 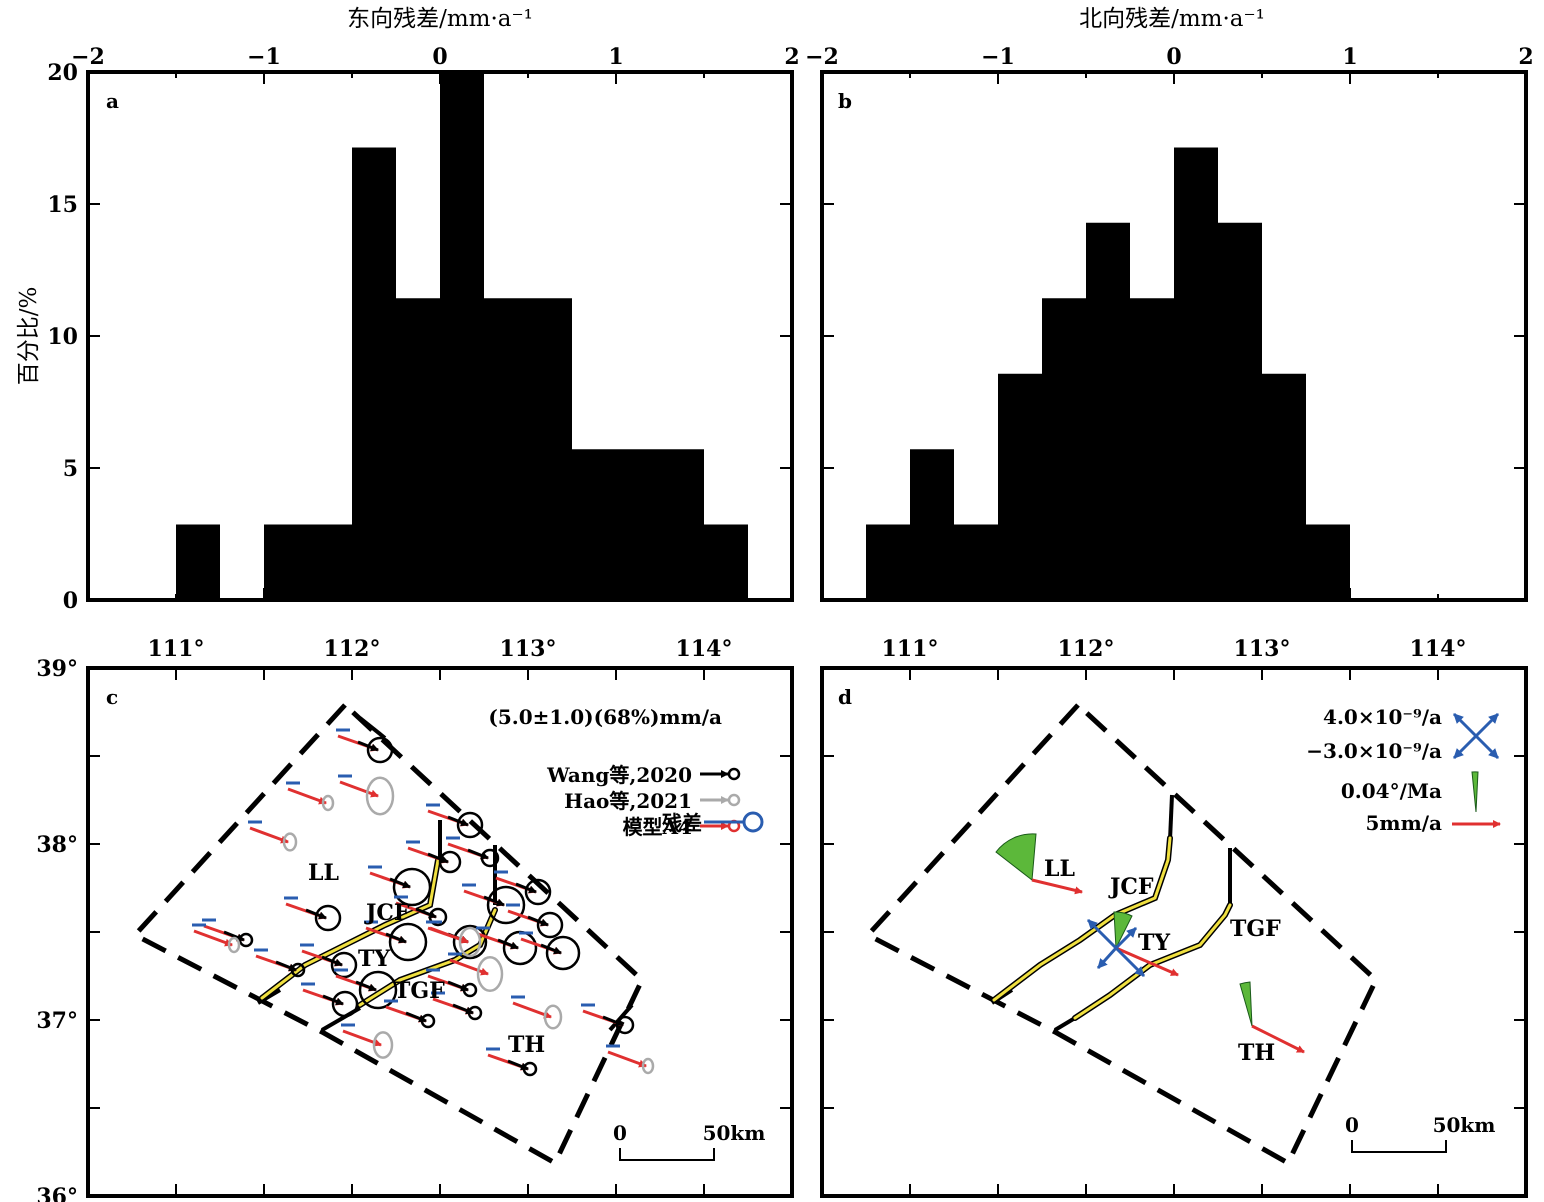 What do you see at coordinates (1116, 948) in the screenshot?
I see `strain-cross-d` at bounding box center [1116, 948].